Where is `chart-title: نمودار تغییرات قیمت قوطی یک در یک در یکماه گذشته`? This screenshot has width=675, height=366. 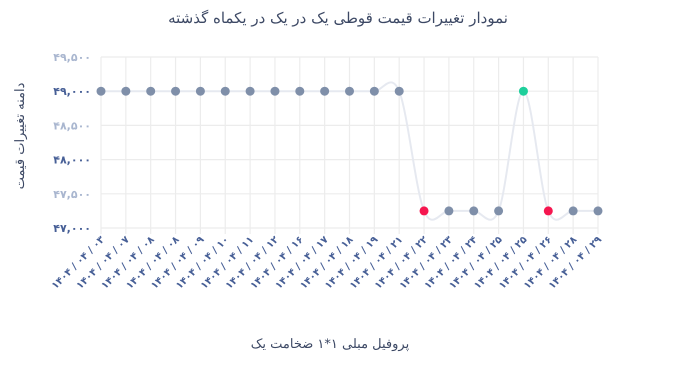
chart-title: نمودار تغییرات قیمت قوطی یک در یک در یکماه گذشته is located at coordinates (338, 18).